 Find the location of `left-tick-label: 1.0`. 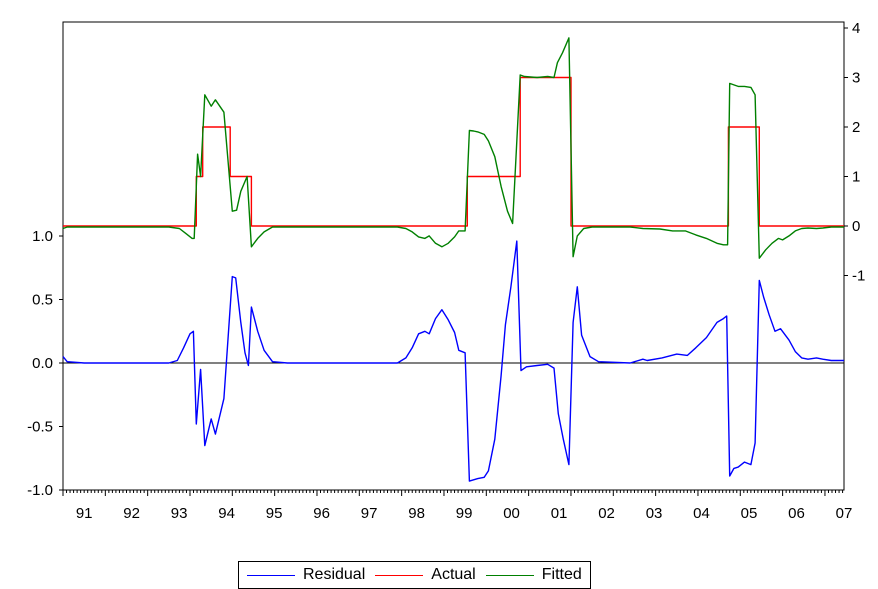

left-tick-label: 1.0 is located at coordinates (42, 236).